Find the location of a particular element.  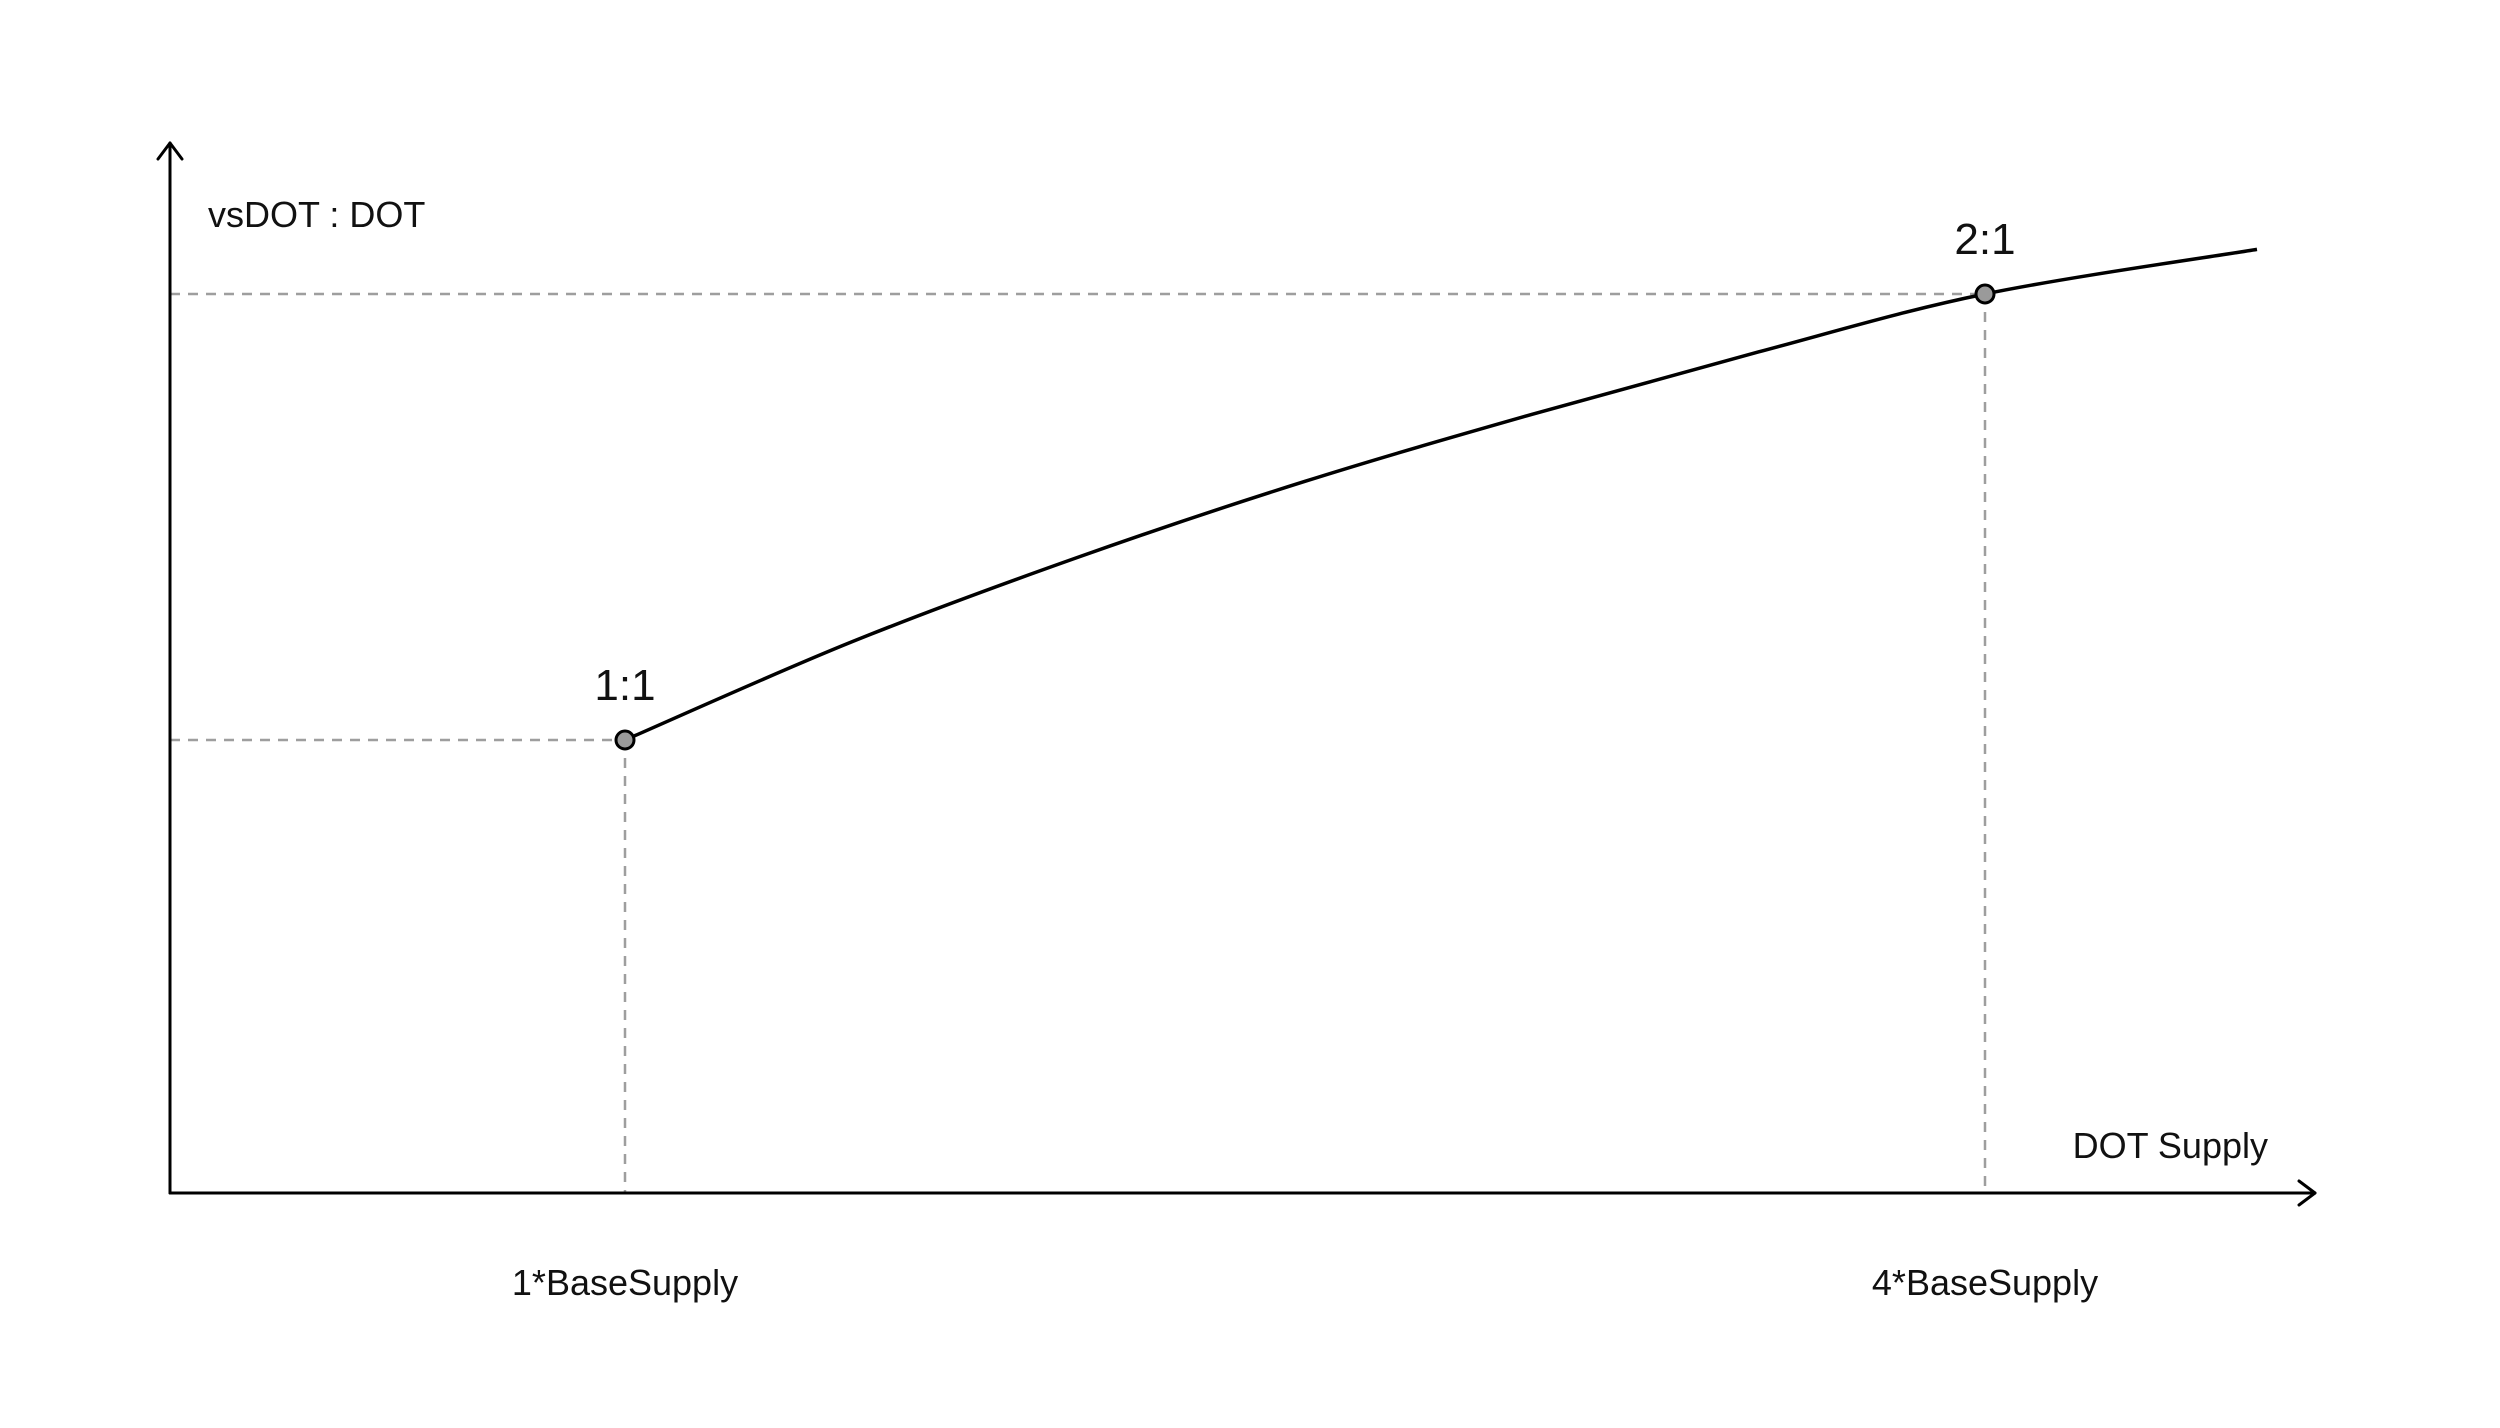

data-point-label-2: 2:1 is located at coordinates (1984, 239).